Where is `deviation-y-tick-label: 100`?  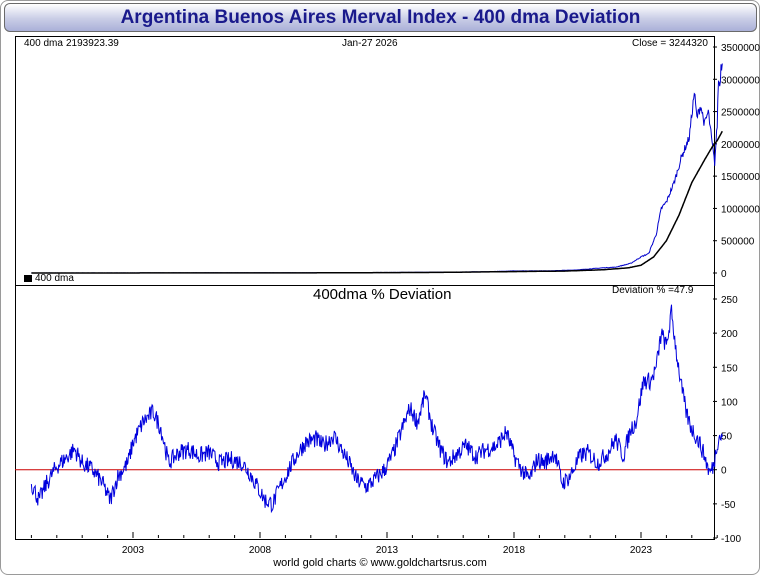 deviation-y-tick-label: 100 is located at coordinates (729, 402).